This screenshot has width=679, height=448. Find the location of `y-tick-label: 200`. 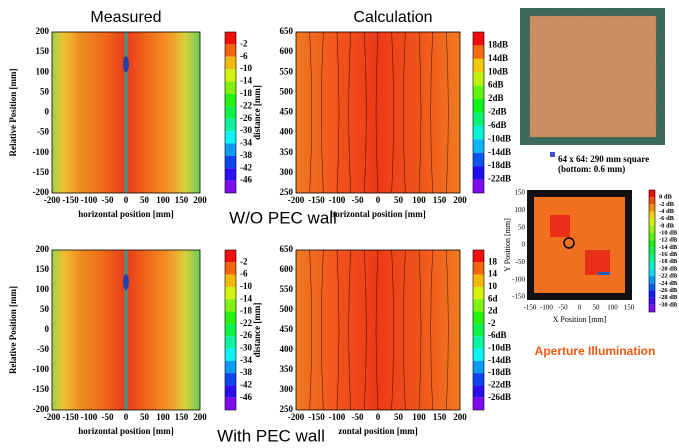

y-tick-label: 200 is located at coordinates (43, 31).